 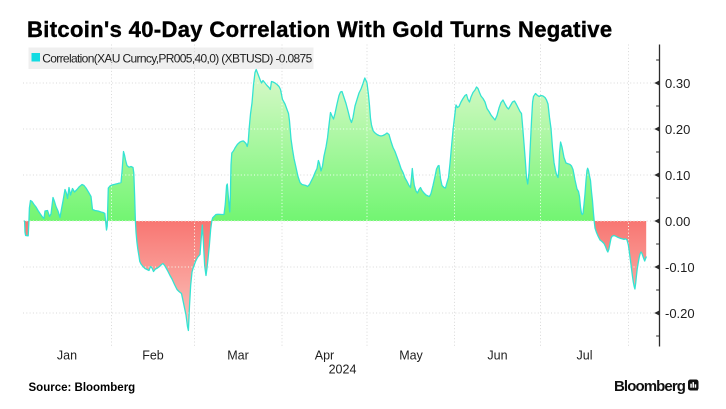 What do you see at coordinates (677, 221) in the screenshot?
I see `svg-text: 0.00` at bounding box center [677, 221].